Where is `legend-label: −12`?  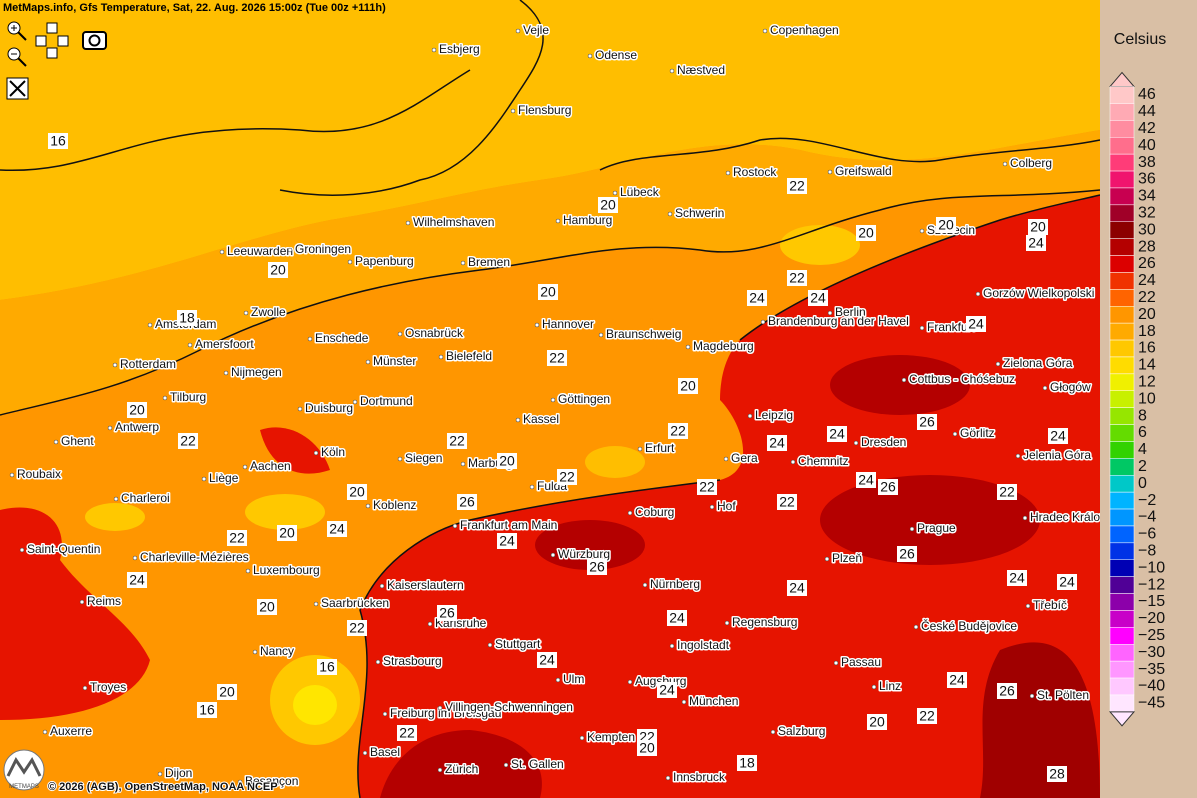
legend-label: −12 is located at coordinates (1151, 584).